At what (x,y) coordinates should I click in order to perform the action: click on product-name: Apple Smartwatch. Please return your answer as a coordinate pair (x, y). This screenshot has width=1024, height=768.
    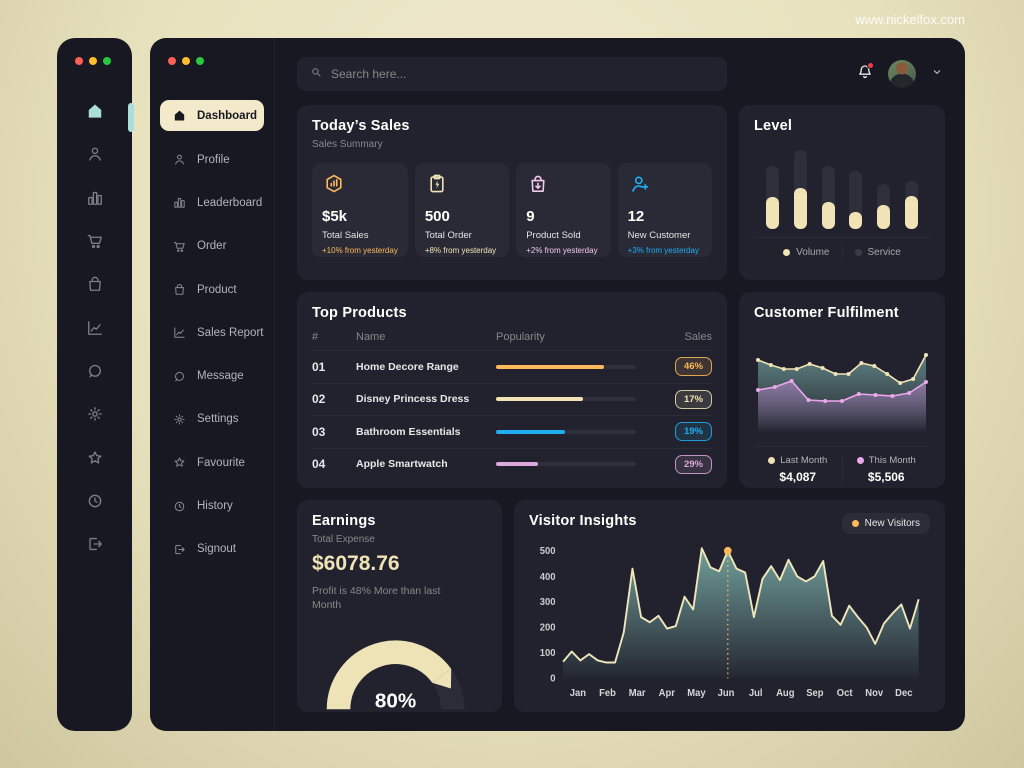
    Looking at the image, I should click on (402, 464).